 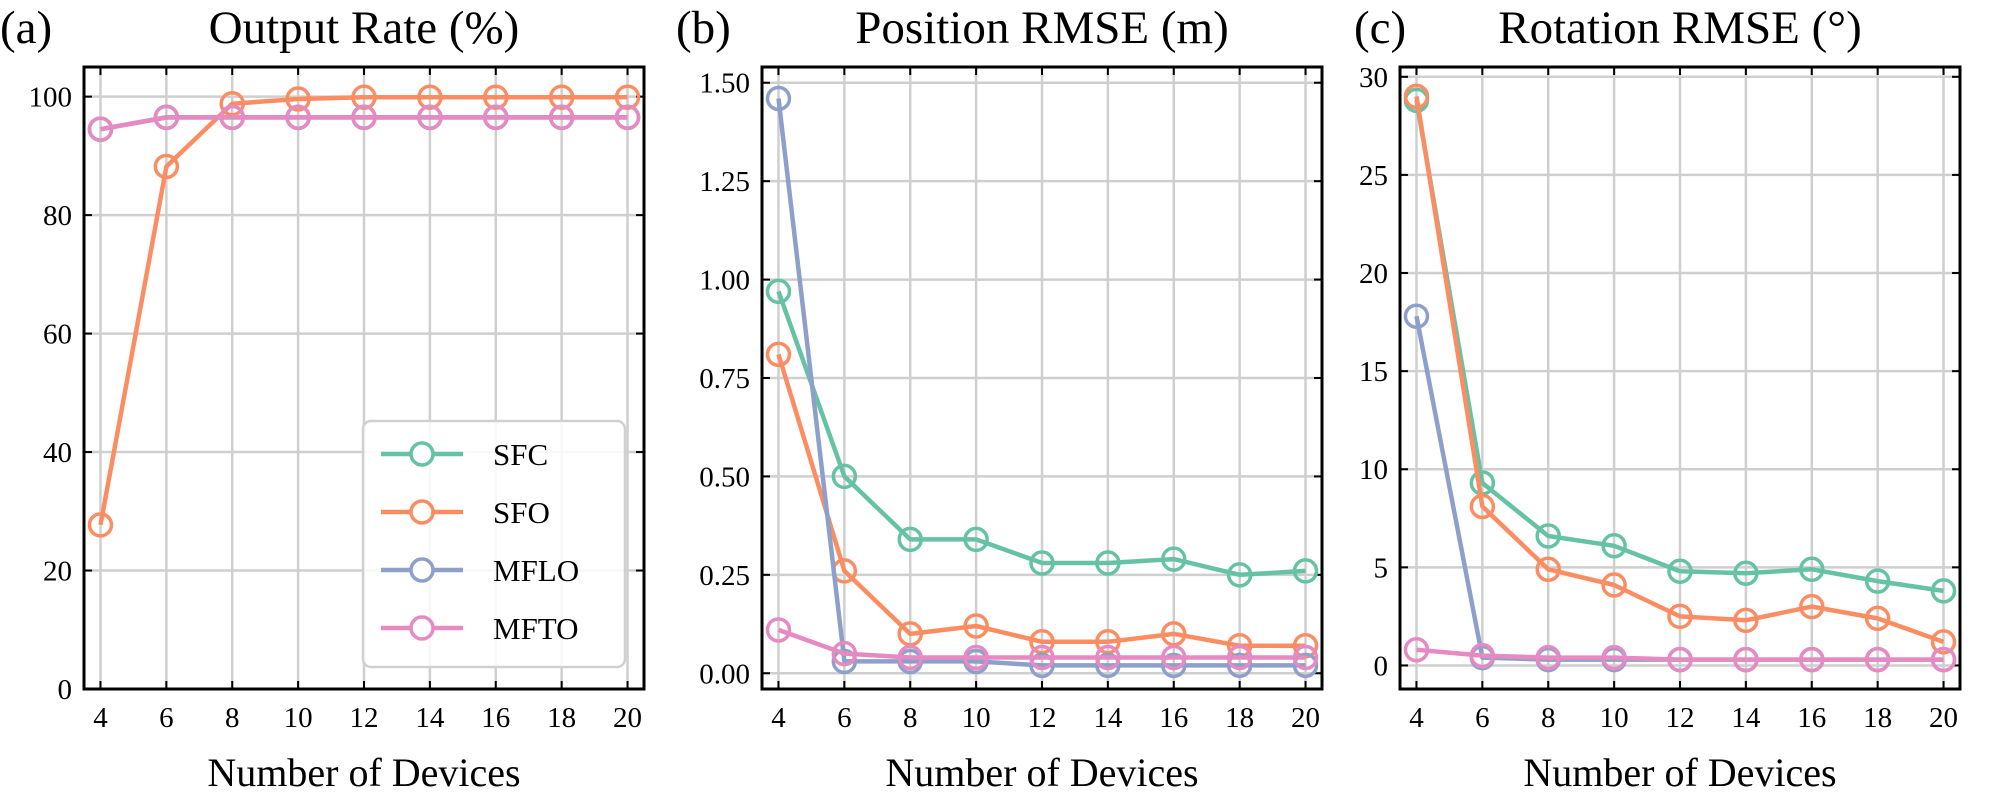 I want to click on y-tick-label: 60, so click(x=57, y=335).